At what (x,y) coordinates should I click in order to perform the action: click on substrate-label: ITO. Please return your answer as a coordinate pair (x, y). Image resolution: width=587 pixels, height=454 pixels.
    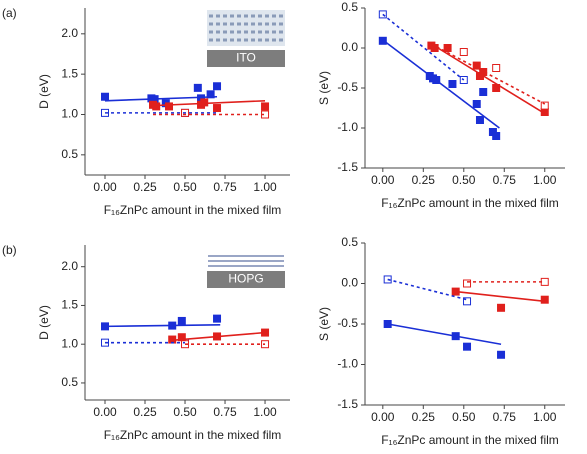
    Looking at the image, I should click on (246, 58).